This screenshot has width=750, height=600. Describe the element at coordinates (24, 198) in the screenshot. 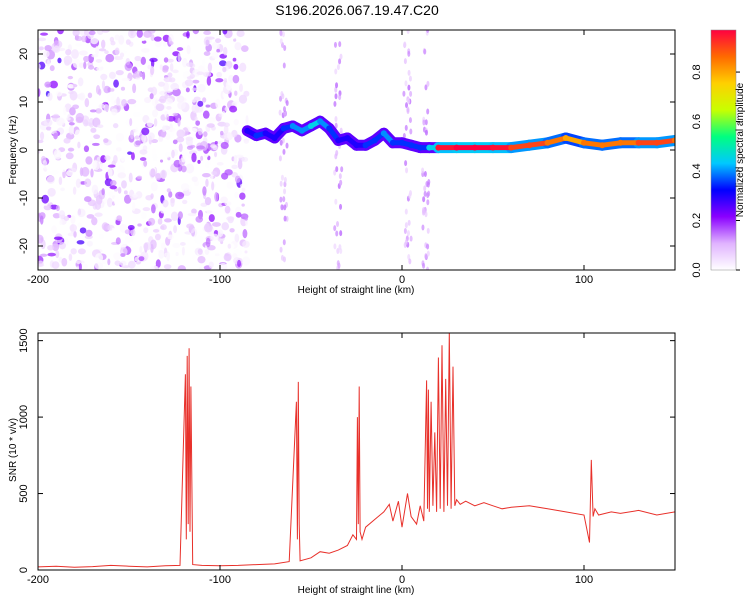

I see `heatmap-y-tick-label: -10` at that location.